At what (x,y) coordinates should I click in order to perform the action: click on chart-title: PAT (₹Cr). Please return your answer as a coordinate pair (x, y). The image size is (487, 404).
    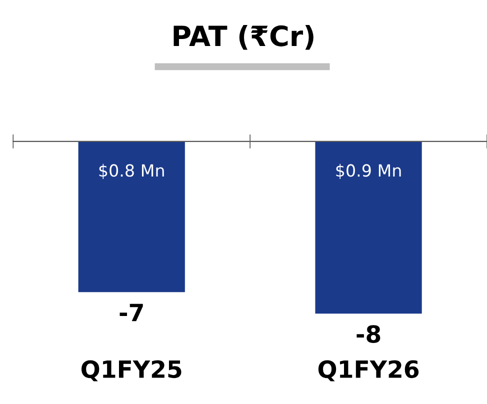
    Looking at the image, I should click on (244, 37).